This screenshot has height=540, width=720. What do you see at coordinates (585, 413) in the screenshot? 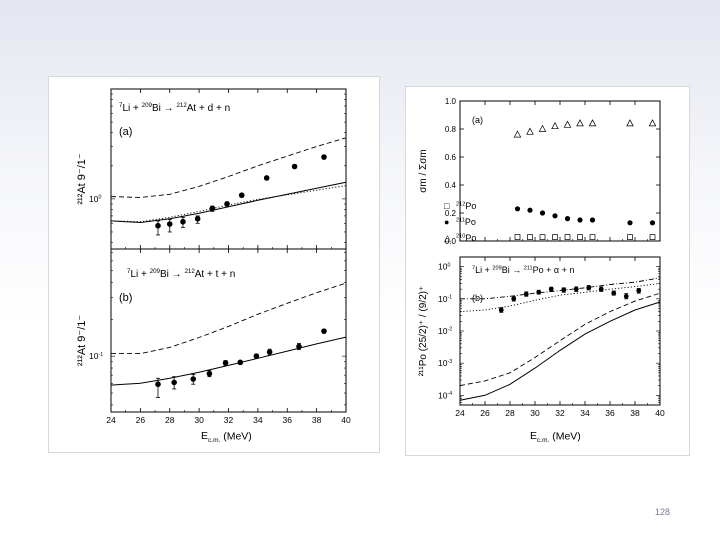
I see `right-b-x-tick-label: 34` at bounding box center [585, 413].